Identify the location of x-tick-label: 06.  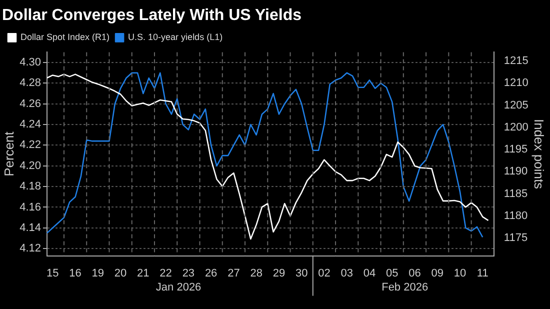
(414, 273).